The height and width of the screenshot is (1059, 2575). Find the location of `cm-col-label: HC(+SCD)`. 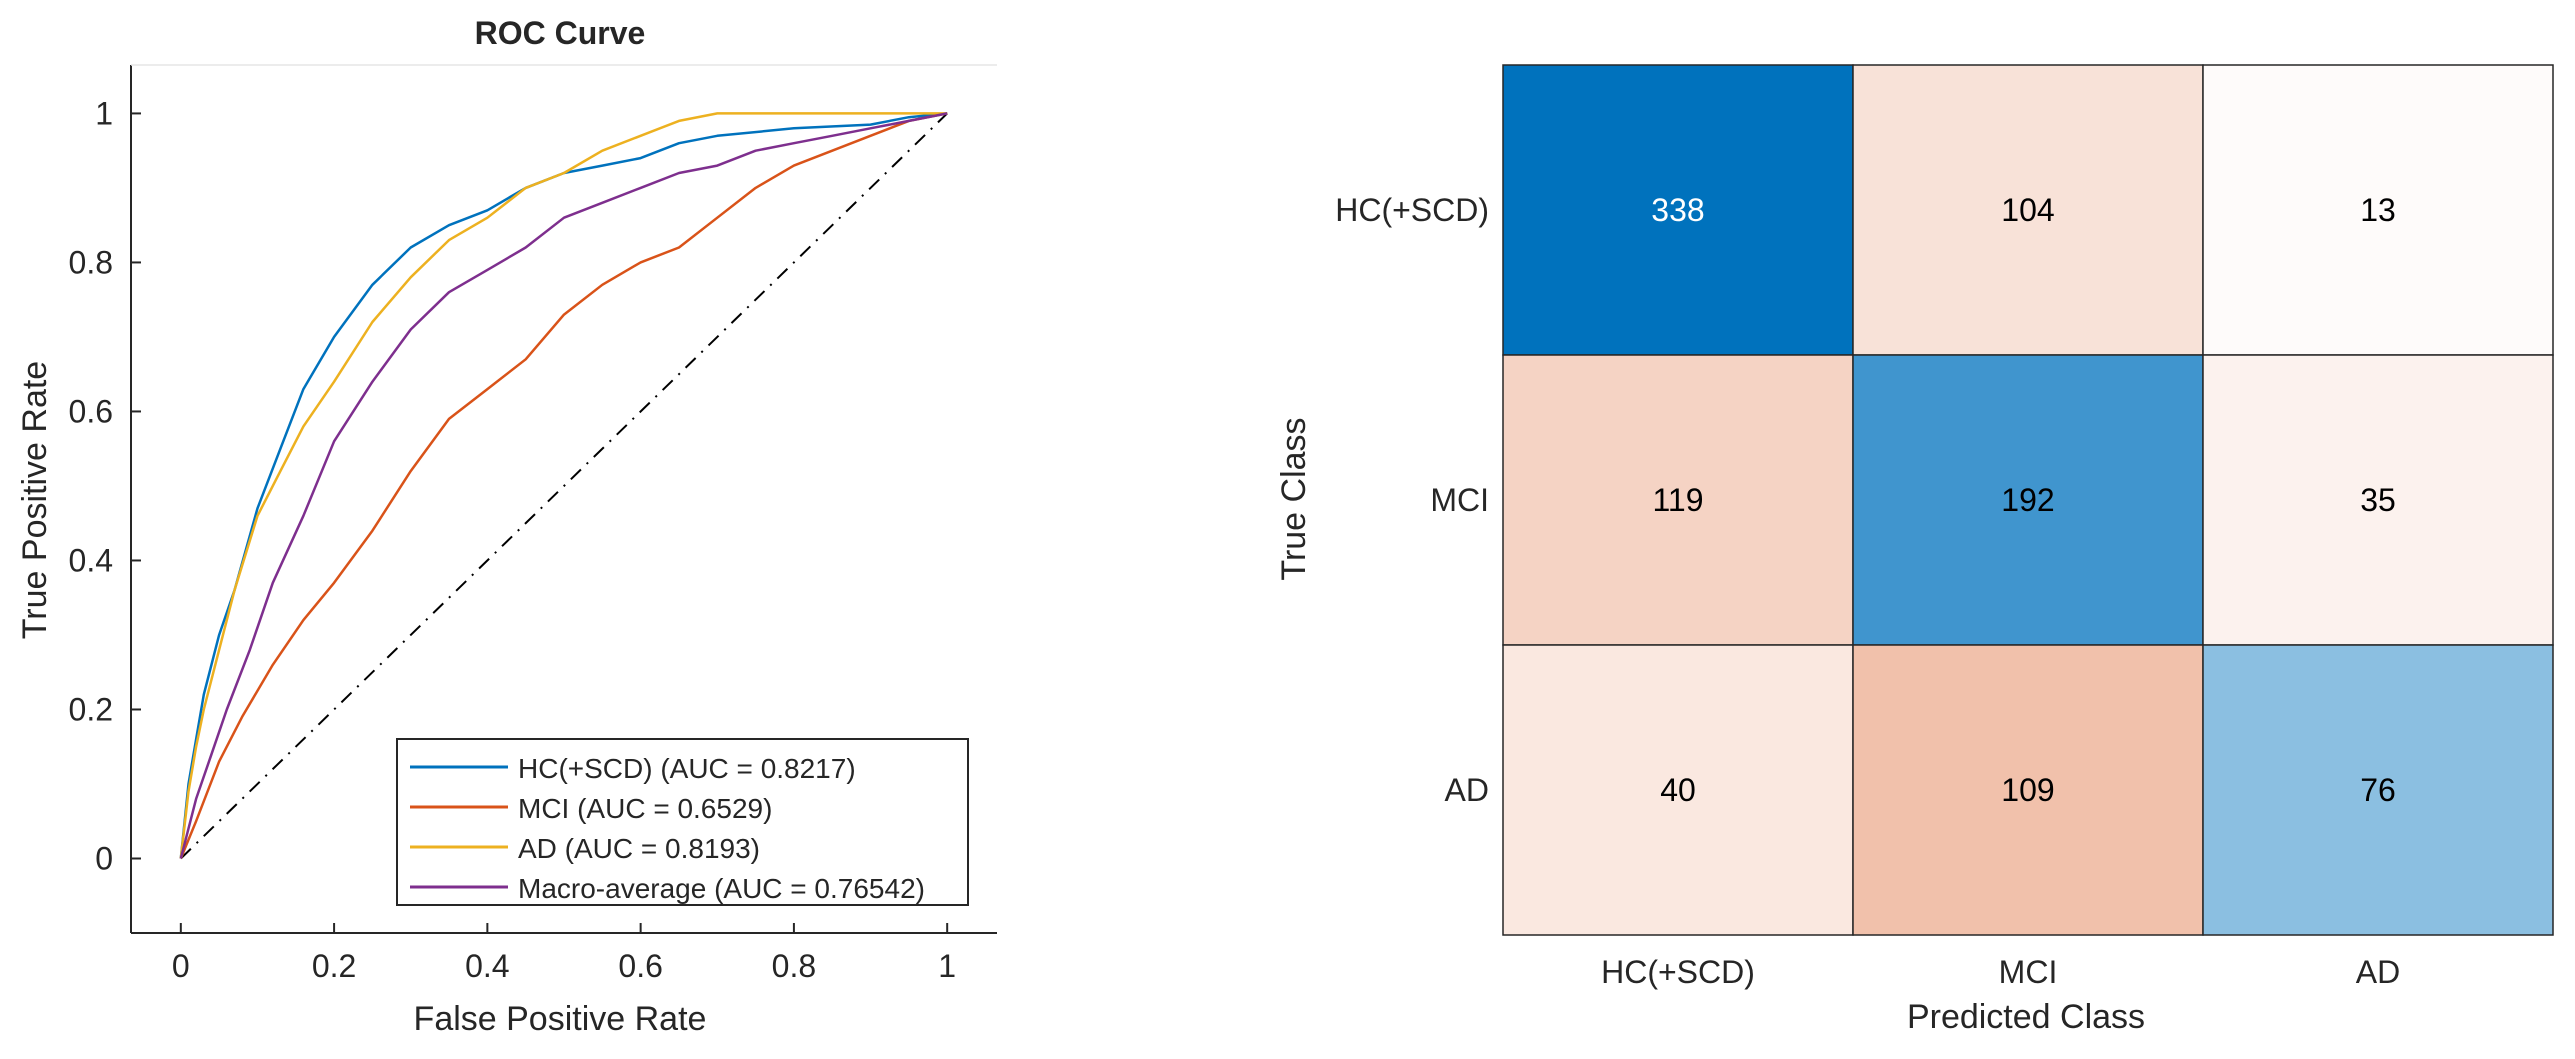

cm-col-label: HC(+SCD) is located at coordinates (1678, 972).